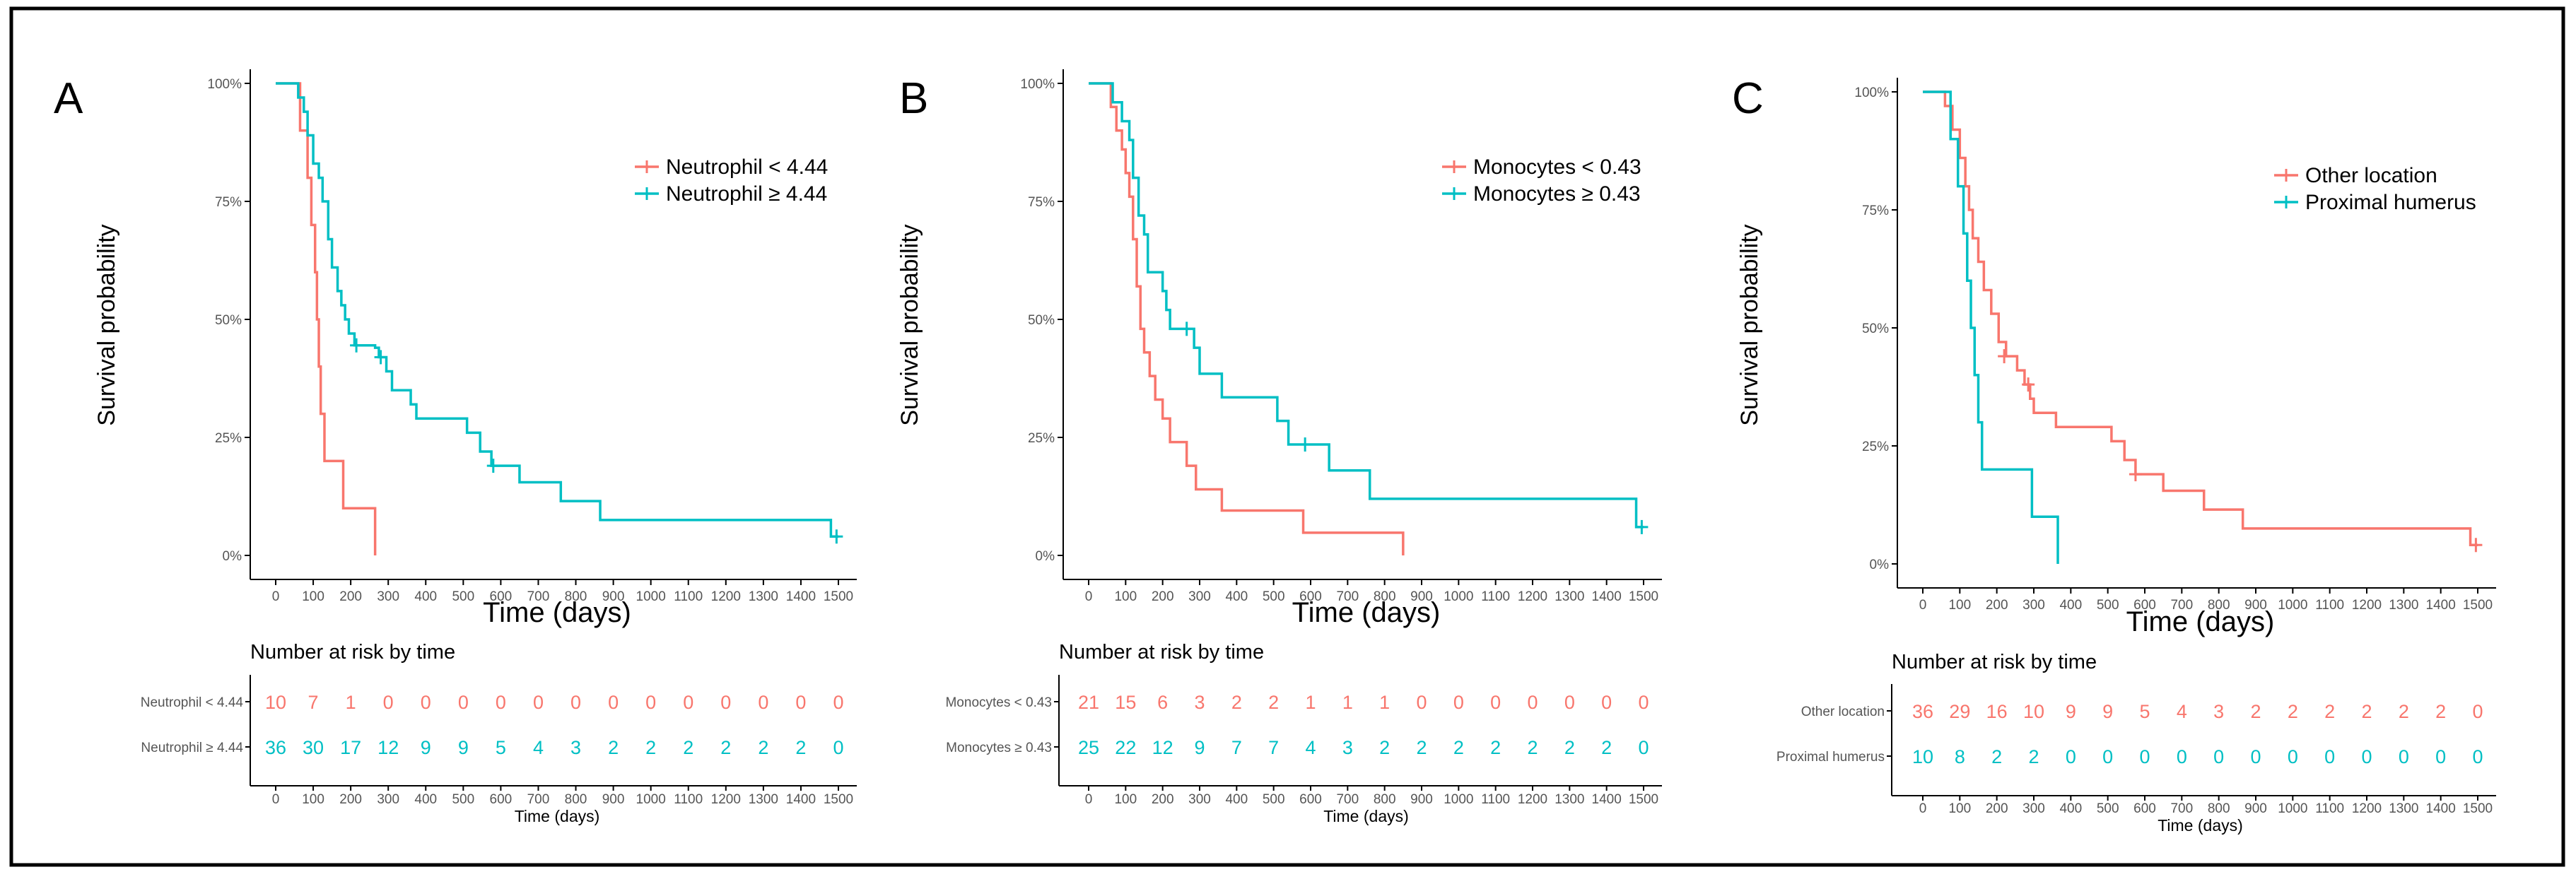  What do you see at coordinates (229, 202) in the screenshot?
I see `y-tick-label: 75%` at bounding box center [229, 202].